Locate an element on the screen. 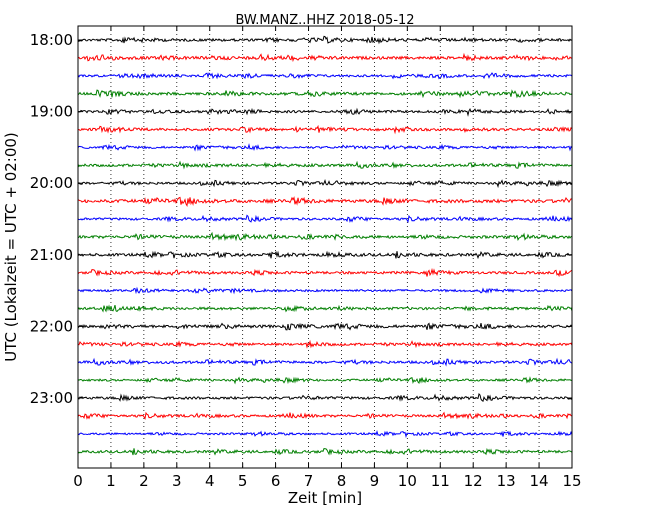  x-axis-label: Zeit [min] is located at coordinates (325, 498).